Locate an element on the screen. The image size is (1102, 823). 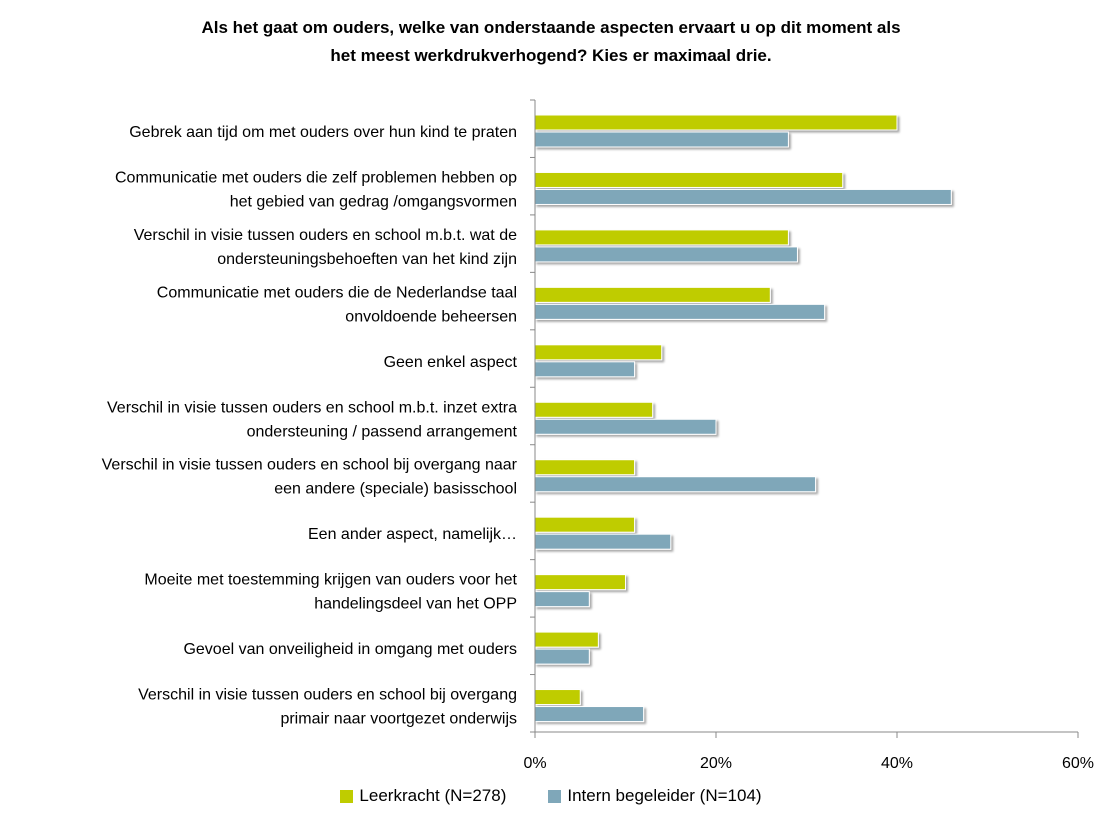
category-label-3-line-1: onvoldoende beheersen is located at coordinates (431, 316).